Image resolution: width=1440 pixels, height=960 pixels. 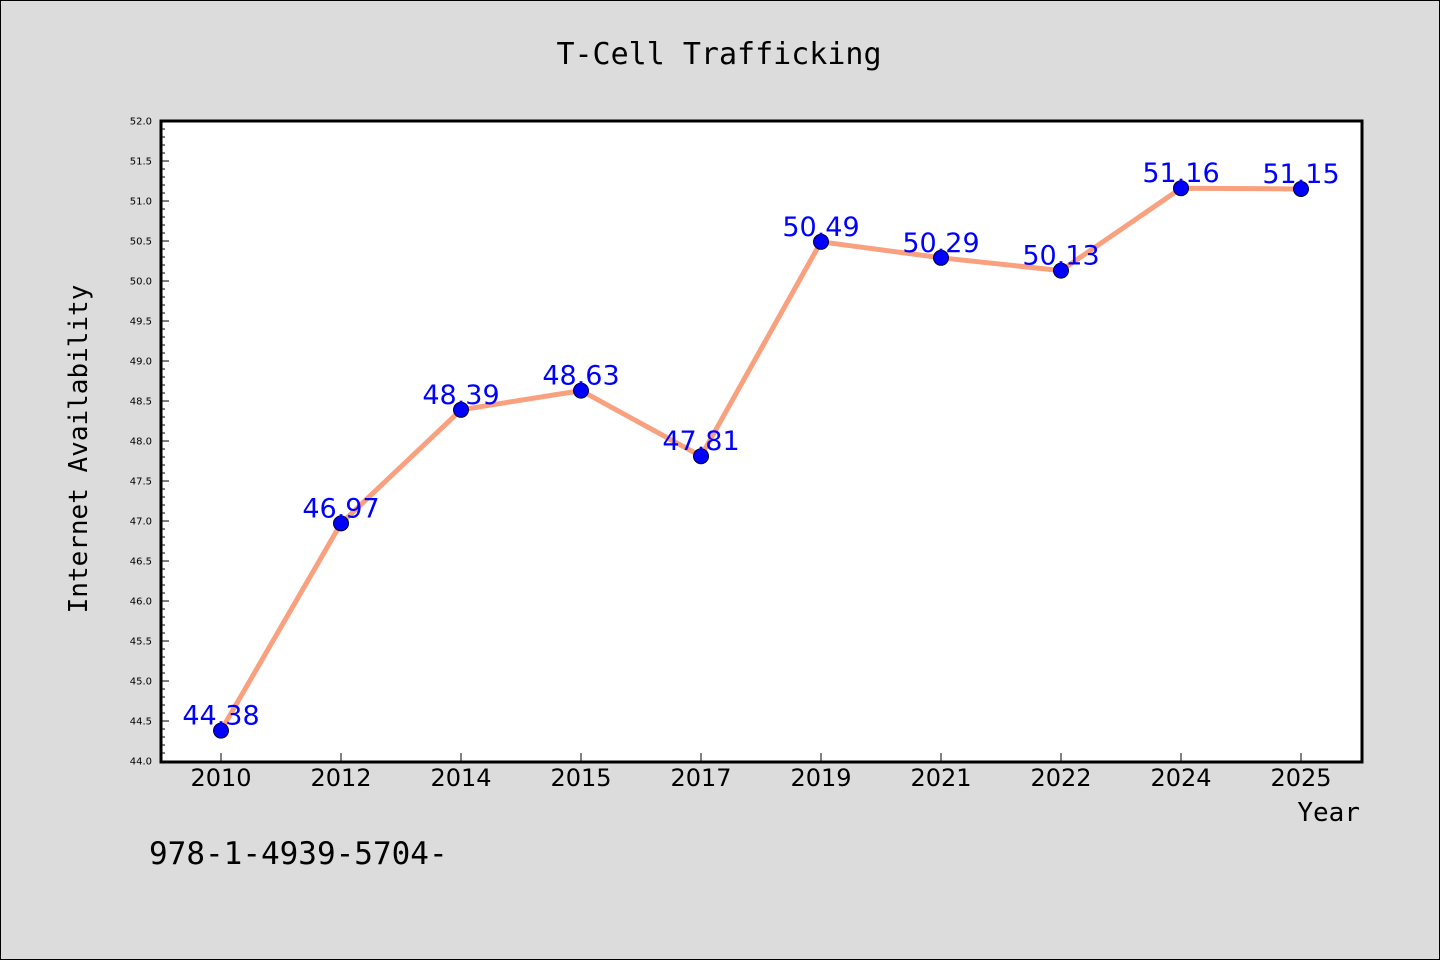 What do you see at coordinates (718, 54) in the screenshot?
I see `chart-title: T-Cell Trafficking` at bounding box center [718, 54].